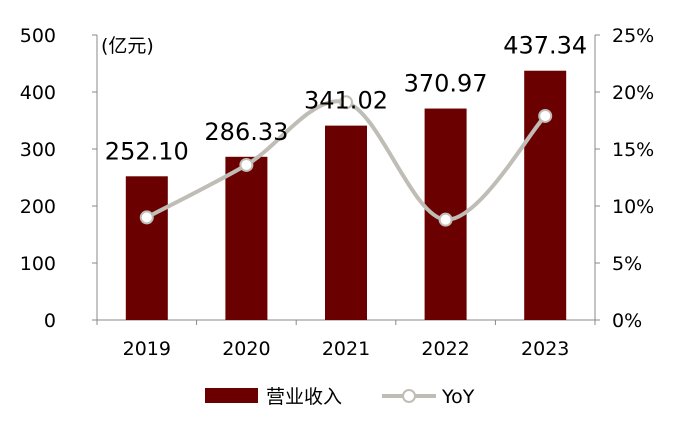  What do you see at coordinates (127, 46) in the screenshot?
I see `unit-label: (亿元)` at bounding box center [127, 46].